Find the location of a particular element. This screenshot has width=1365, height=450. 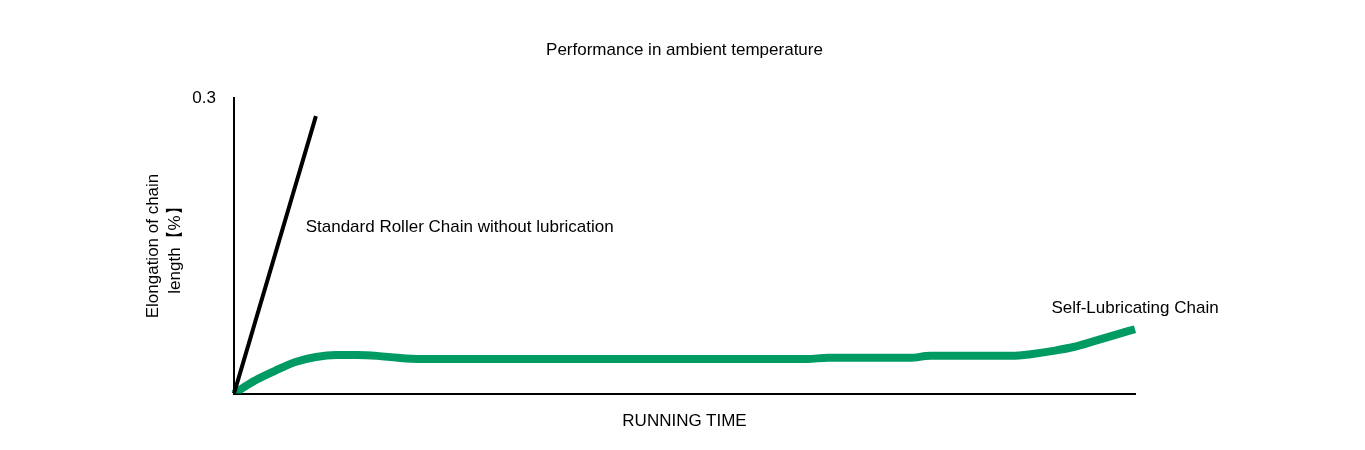

text: 0.3 is located at coordinates (204, 98).